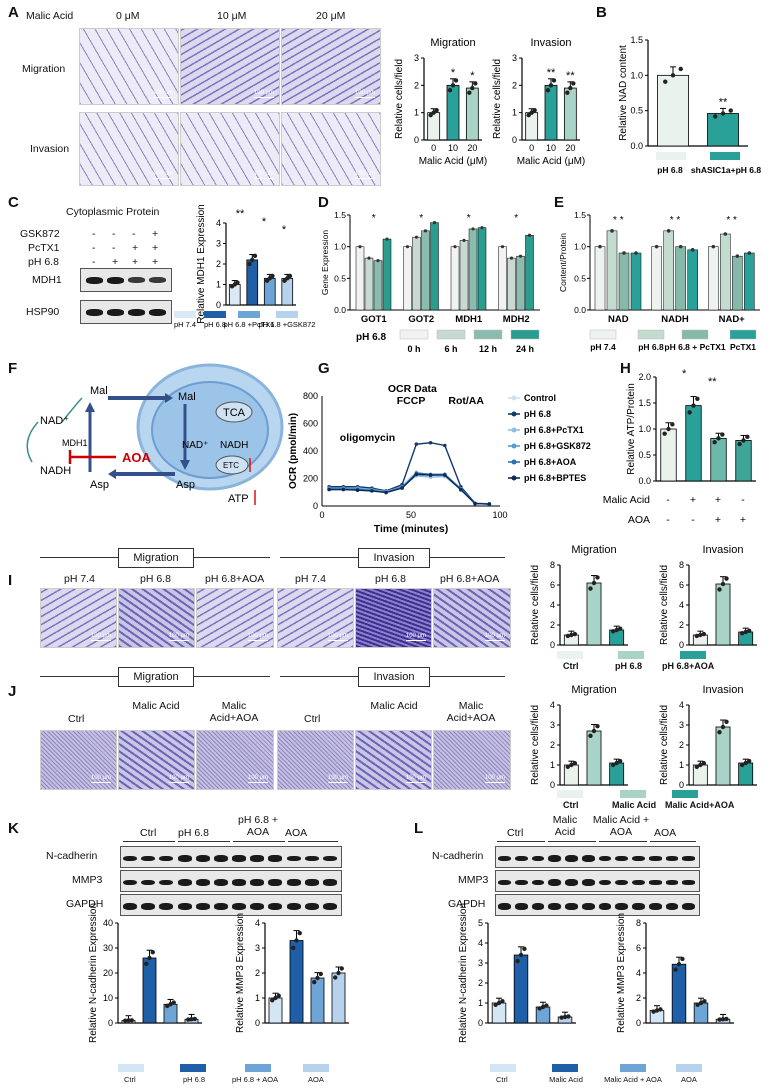 The image size is (774, 1092). What do you see at coordinates (13, 202) in the screenshot?
I see `panel-label-c: C` at bounding box center [13, 202].